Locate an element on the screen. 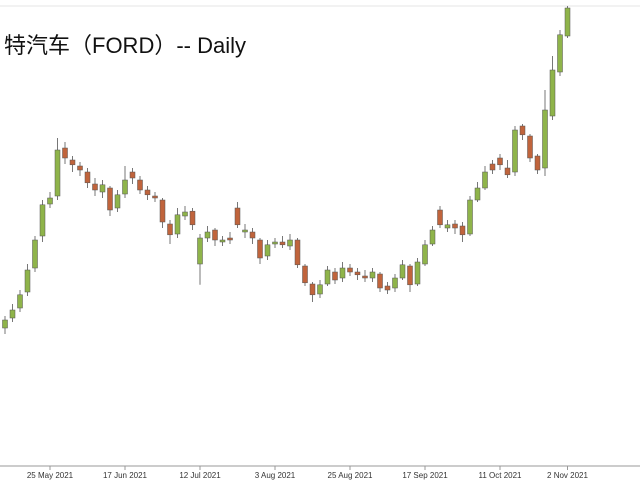 The height and width of the screenshot is (480, 640). x-tick-label: 17 Jun 2021 is located at coordinates (125, 475).